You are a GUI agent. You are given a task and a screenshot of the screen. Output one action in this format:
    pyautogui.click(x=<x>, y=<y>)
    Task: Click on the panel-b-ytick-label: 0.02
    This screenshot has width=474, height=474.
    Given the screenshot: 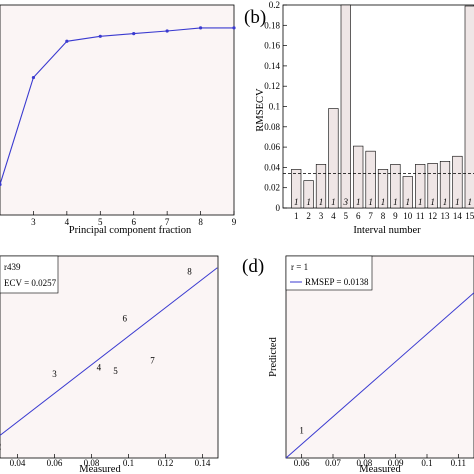 What is the action you would take?
    pyautogui.click(x=272, y=188)
    